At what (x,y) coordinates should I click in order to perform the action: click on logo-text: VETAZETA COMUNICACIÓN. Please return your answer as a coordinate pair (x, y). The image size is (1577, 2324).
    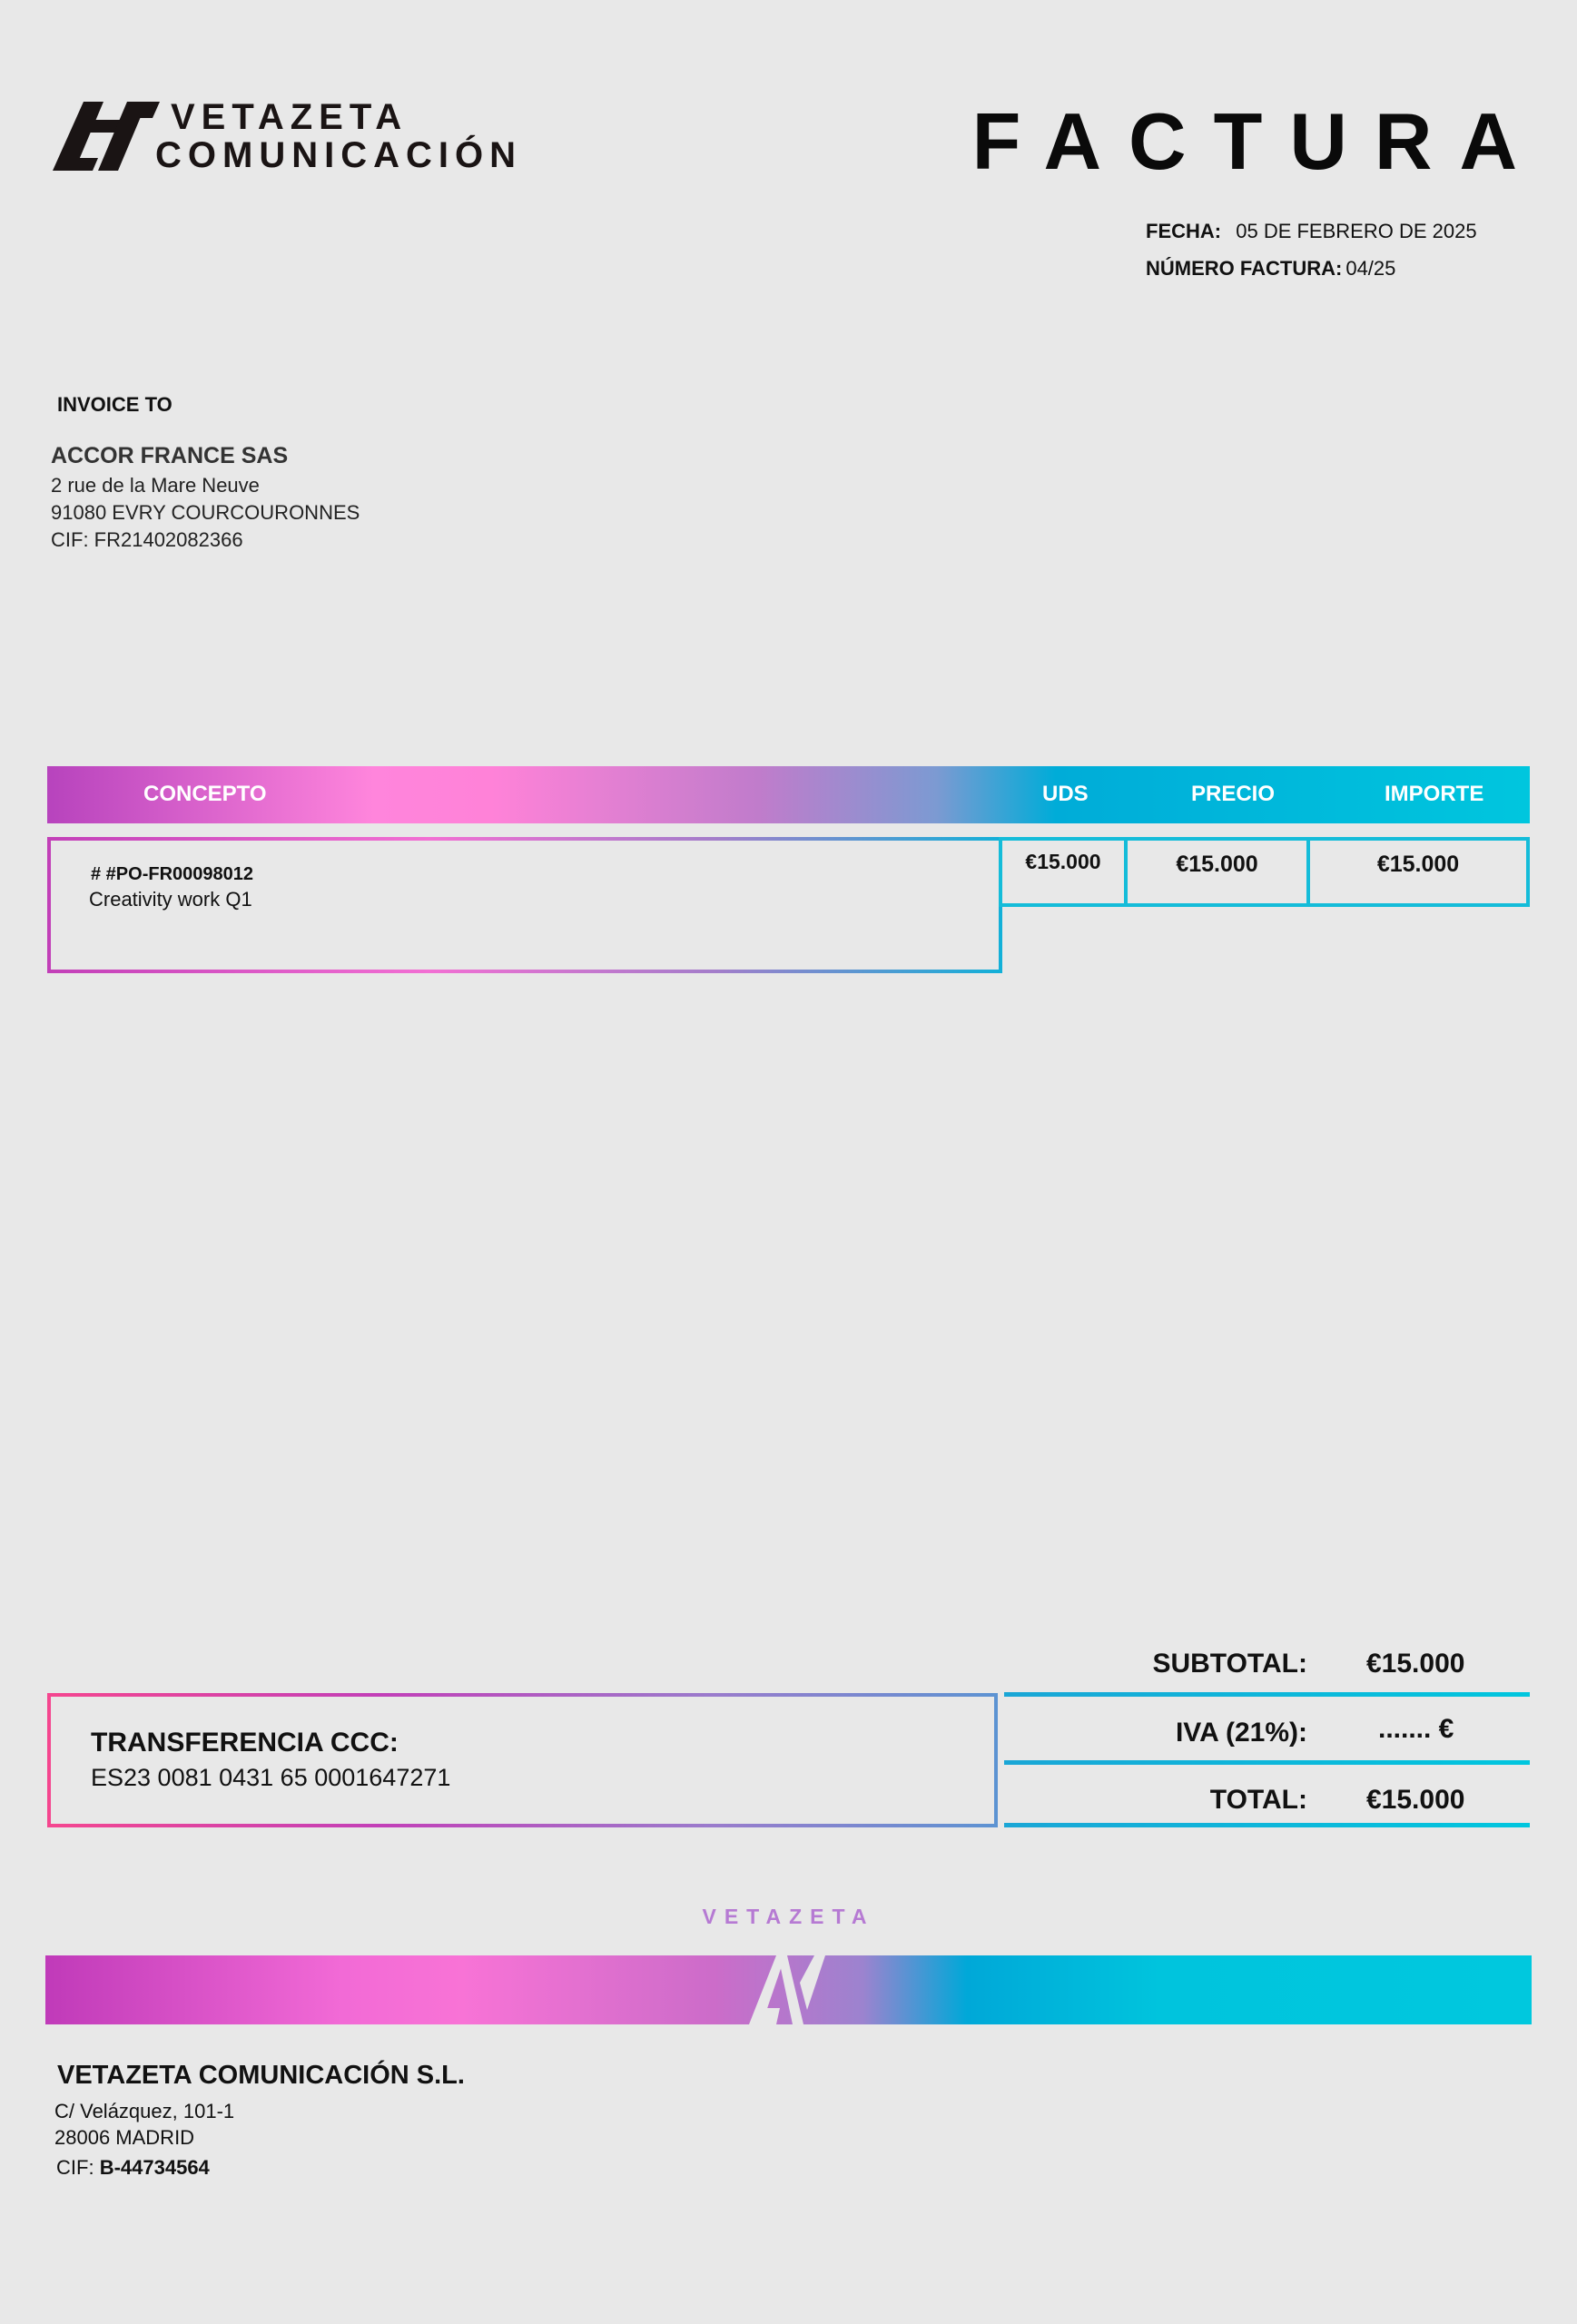
    Looking at the image, I should click on (339, 135).